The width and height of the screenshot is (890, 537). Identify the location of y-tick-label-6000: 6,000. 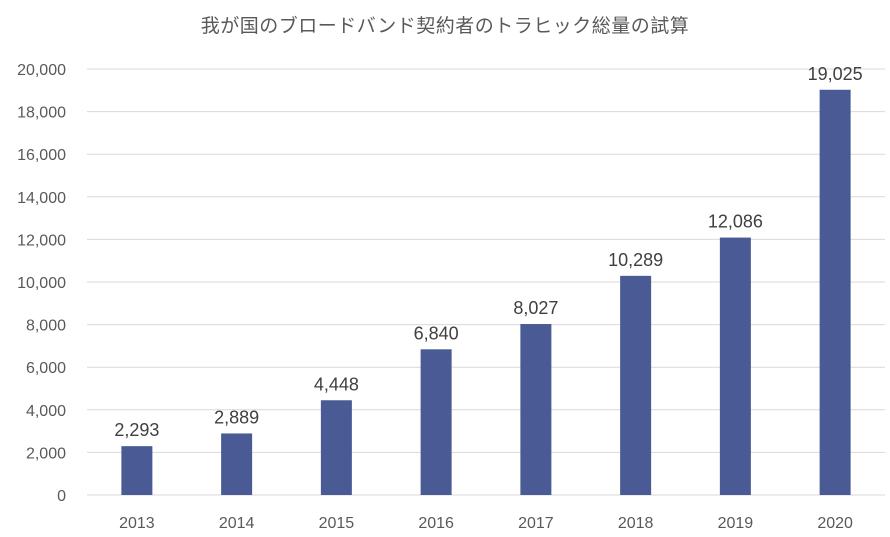
(46, 368).